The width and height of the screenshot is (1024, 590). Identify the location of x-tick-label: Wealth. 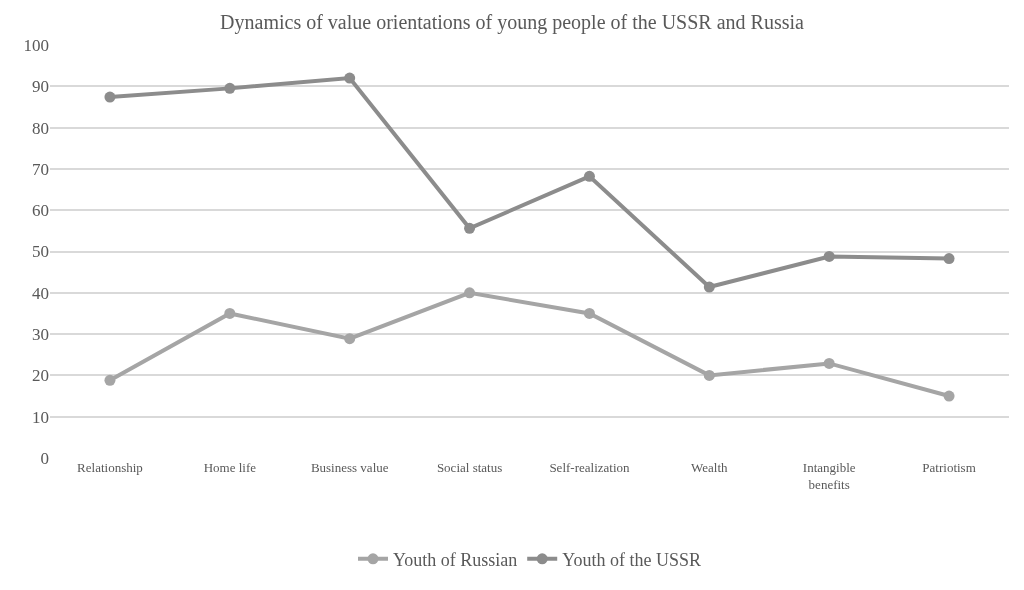
(710, 467).